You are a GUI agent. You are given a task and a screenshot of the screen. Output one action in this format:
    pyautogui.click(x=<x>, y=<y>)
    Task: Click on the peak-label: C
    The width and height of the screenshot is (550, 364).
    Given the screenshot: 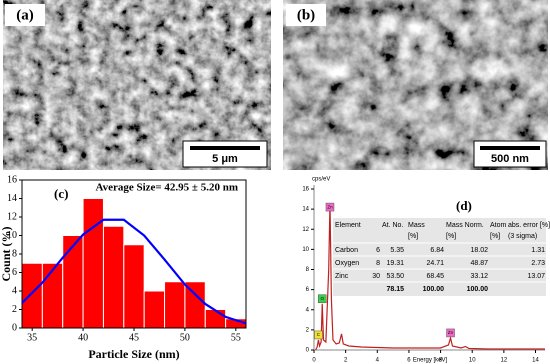 What is the action you would take?
    pyautogui.click(x=319, y=334)
    